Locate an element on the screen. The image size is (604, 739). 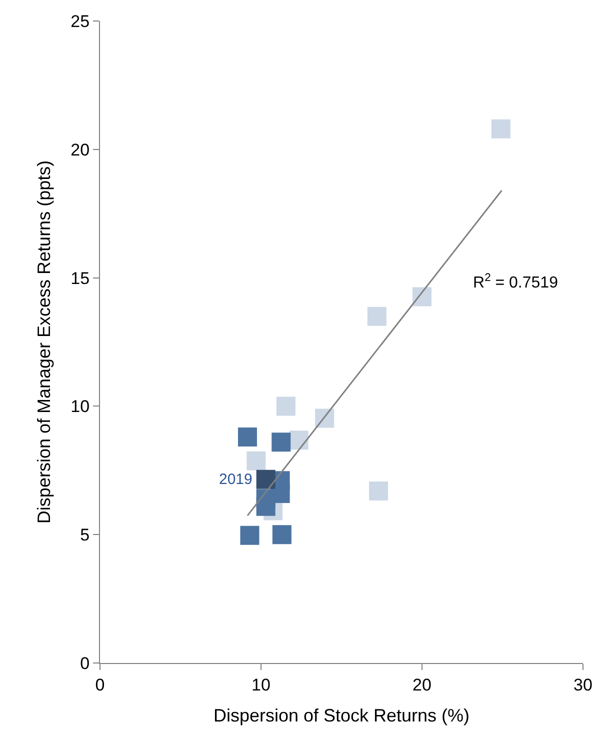
x-tick-label: 10 is located at coordinates (261, 684).